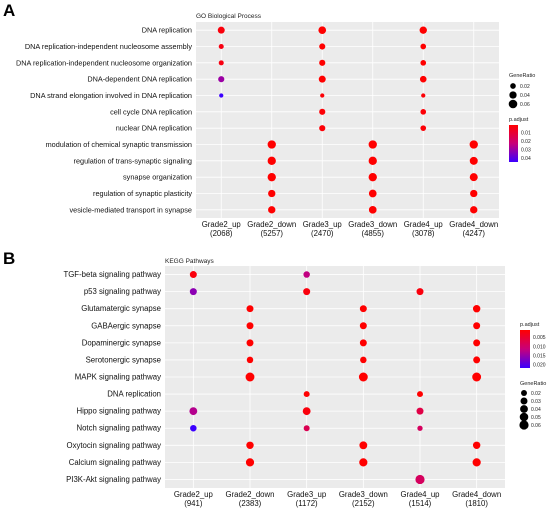 The width and height of the screenshot is (550, 511). What do you see at coordinates (114, 445) in the screenshot?
I see `term-label: Oxytocin signaling pathway` at bounding box center [114, 445].